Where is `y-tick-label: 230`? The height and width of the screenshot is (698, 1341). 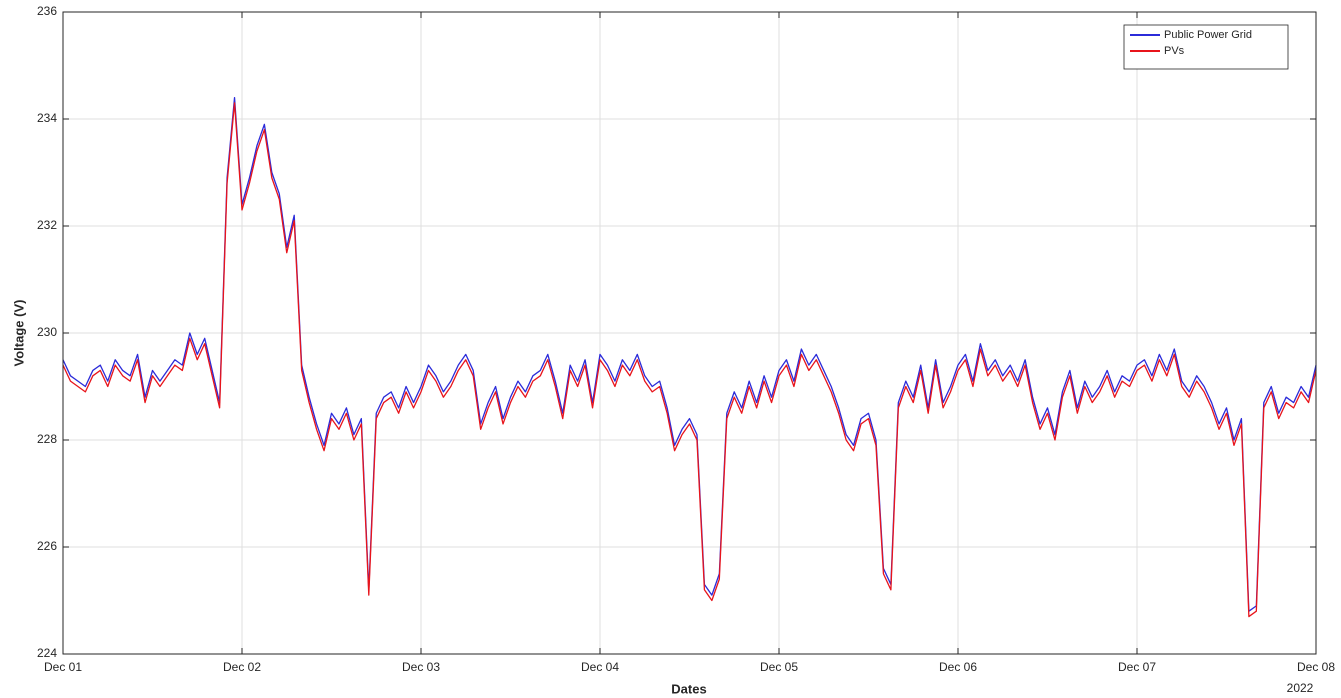 y-tick-label: 230 is located at coordinates (47, 332).